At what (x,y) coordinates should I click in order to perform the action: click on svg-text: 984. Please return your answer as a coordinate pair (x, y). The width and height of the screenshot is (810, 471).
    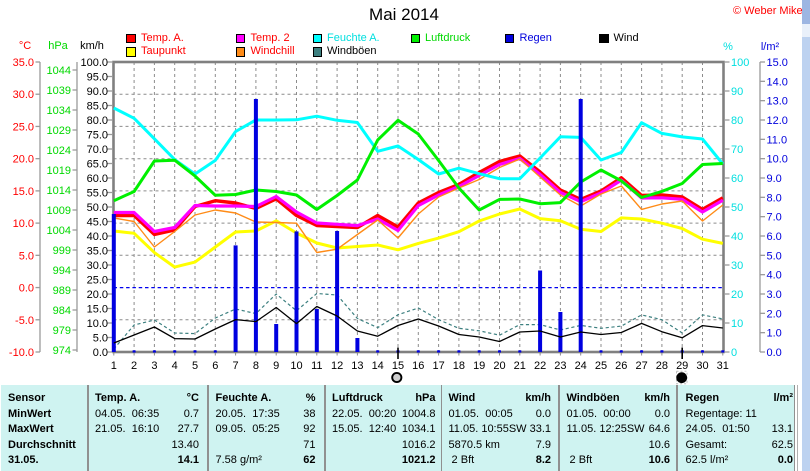
    Looking at the image, I should click on (62, 311).